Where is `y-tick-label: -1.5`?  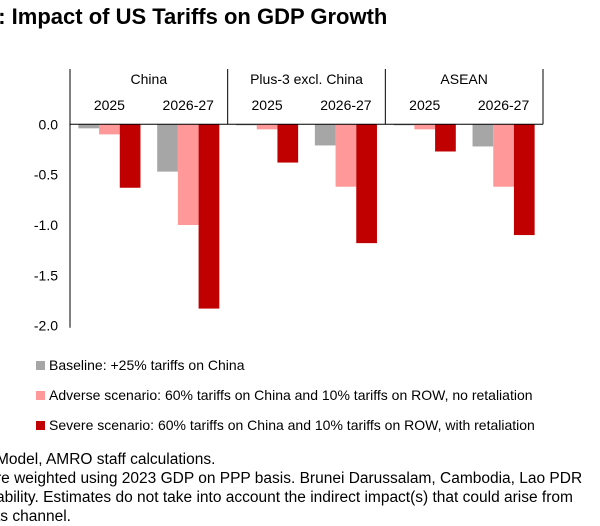 y-tick-label: -1.5 is located at coordinates (46, 275).